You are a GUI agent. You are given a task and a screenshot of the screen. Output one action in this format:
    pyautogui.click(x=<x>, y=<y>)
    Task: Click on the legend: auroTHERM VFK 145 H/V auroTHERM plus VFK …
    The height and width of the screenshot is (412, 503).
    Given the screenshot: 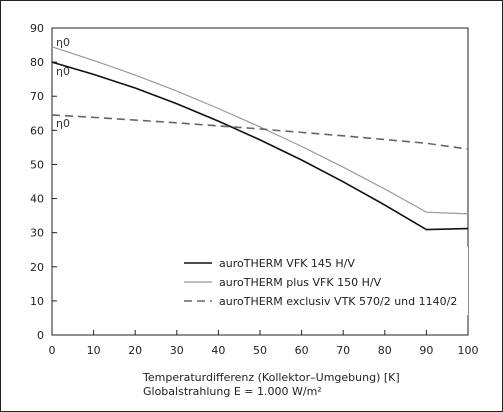 What is the action you would take?
    pyautogui.click(x=320, y=281)
    